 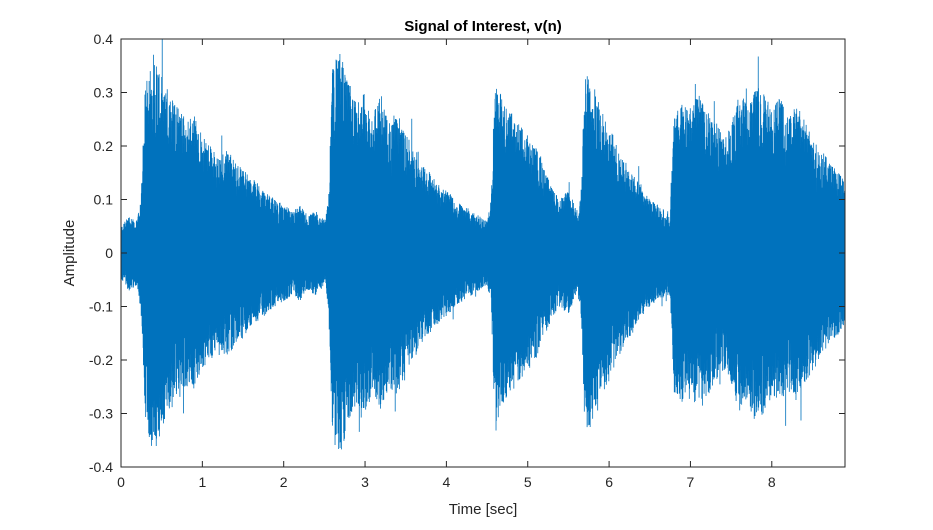 I want to click on x-tick-label: 2, so click(x=284, y=482).